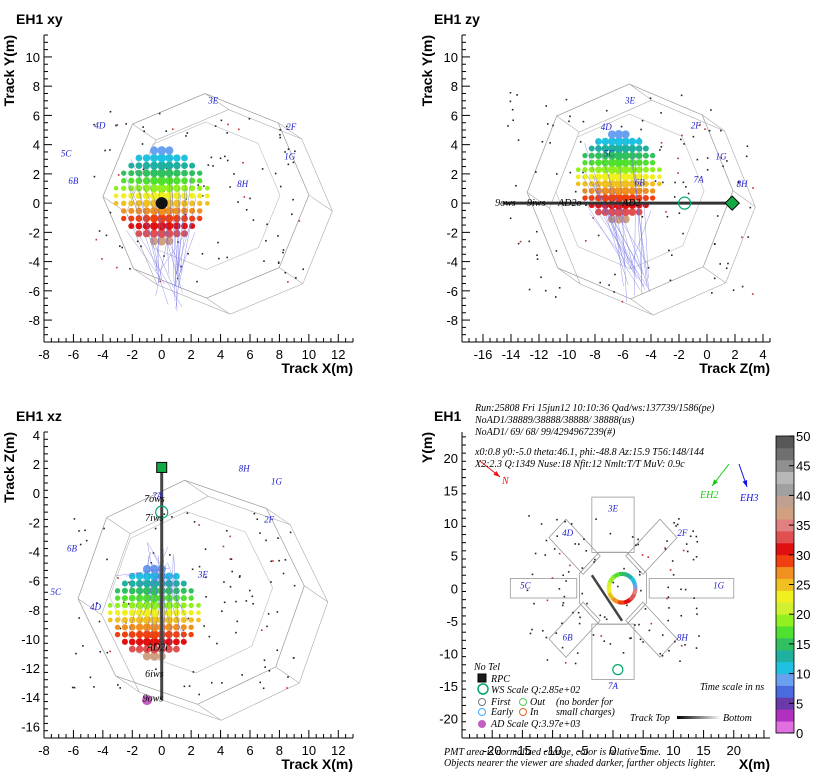 The width and height of the screenshot is (830, 784). I want to click on y-tick-label: 10, so click(33, 57).